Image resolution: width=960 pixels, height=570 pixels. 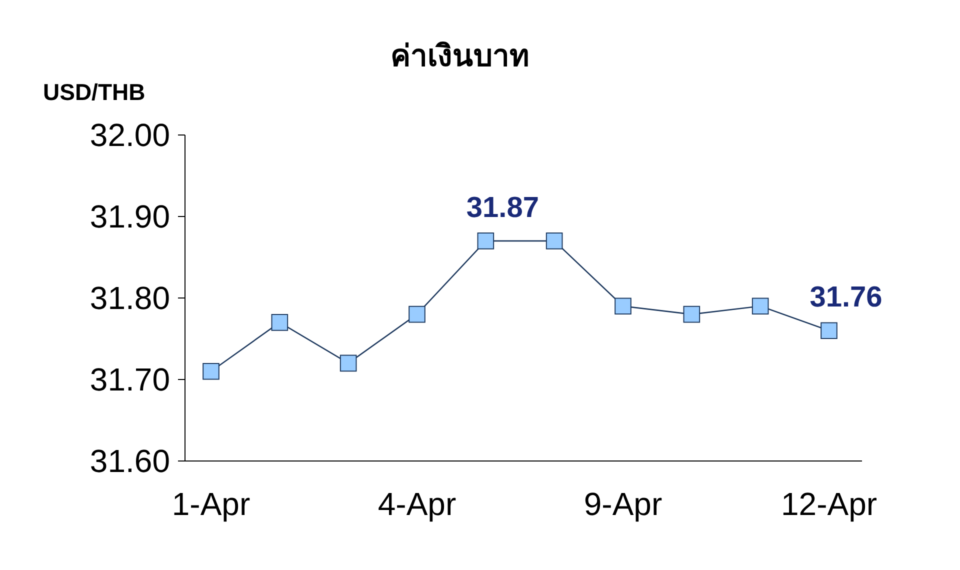 What do you see at coordinates (94, 92) in the screenshot?
I see `y-axis-title: USD/THB` at bounding box center [94, 92].